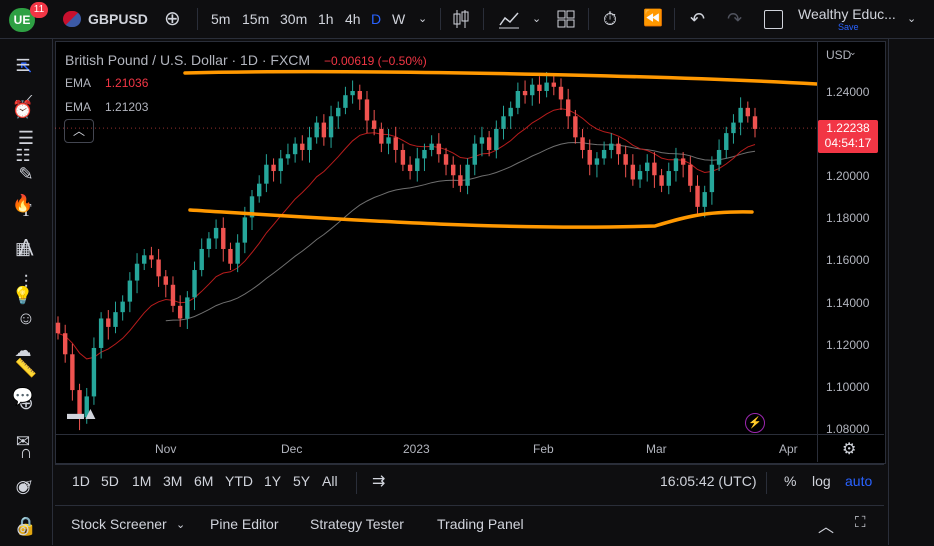  Describe the element at coordinates (26, 102) in the screenshot. I see `trend-line-icon: ⟋` at that location.